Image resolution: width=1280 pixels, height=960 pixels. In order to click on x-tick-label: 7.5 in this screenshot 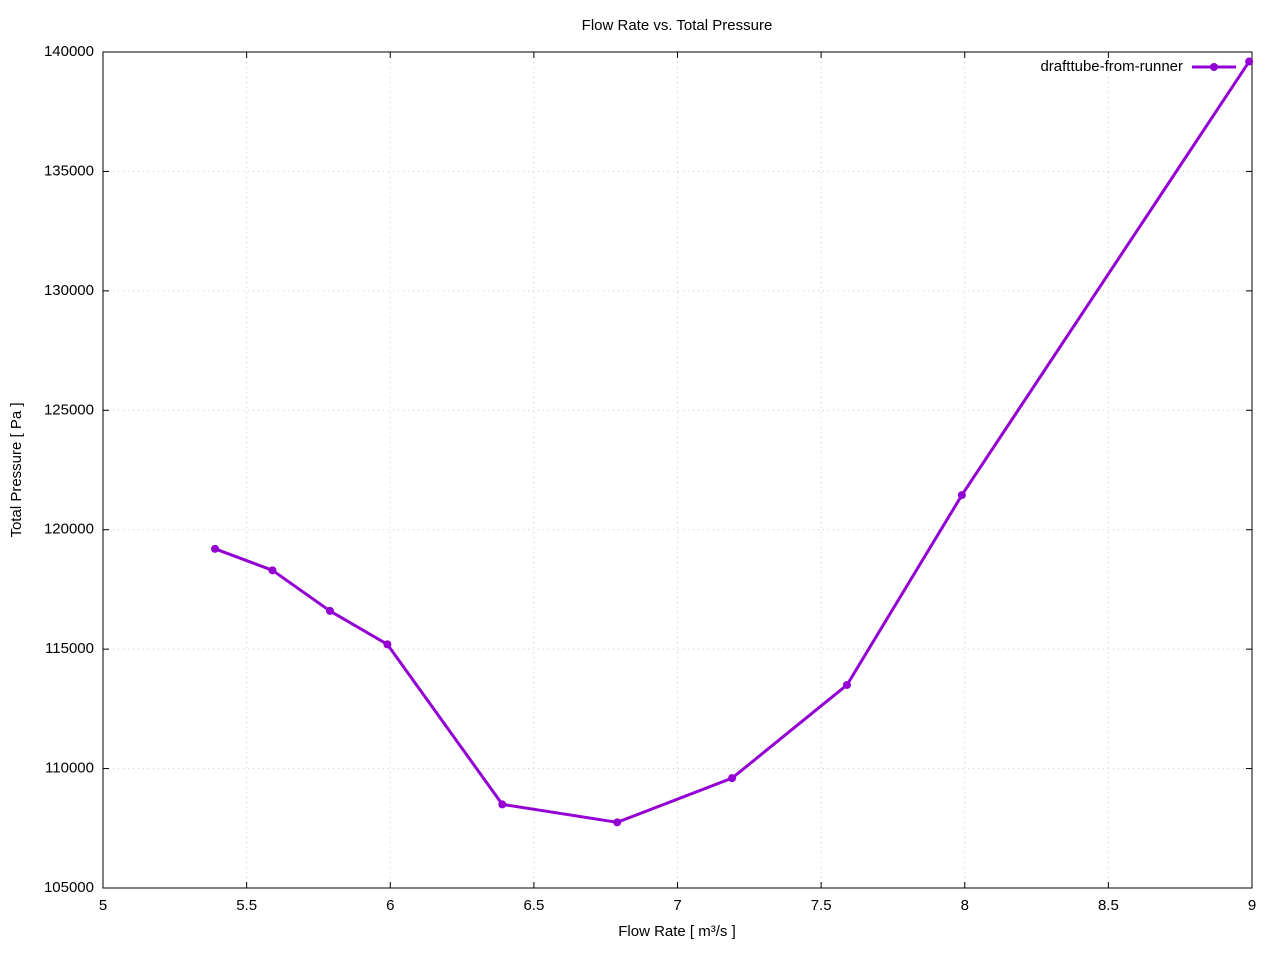, I will do `click(821, 905)`.